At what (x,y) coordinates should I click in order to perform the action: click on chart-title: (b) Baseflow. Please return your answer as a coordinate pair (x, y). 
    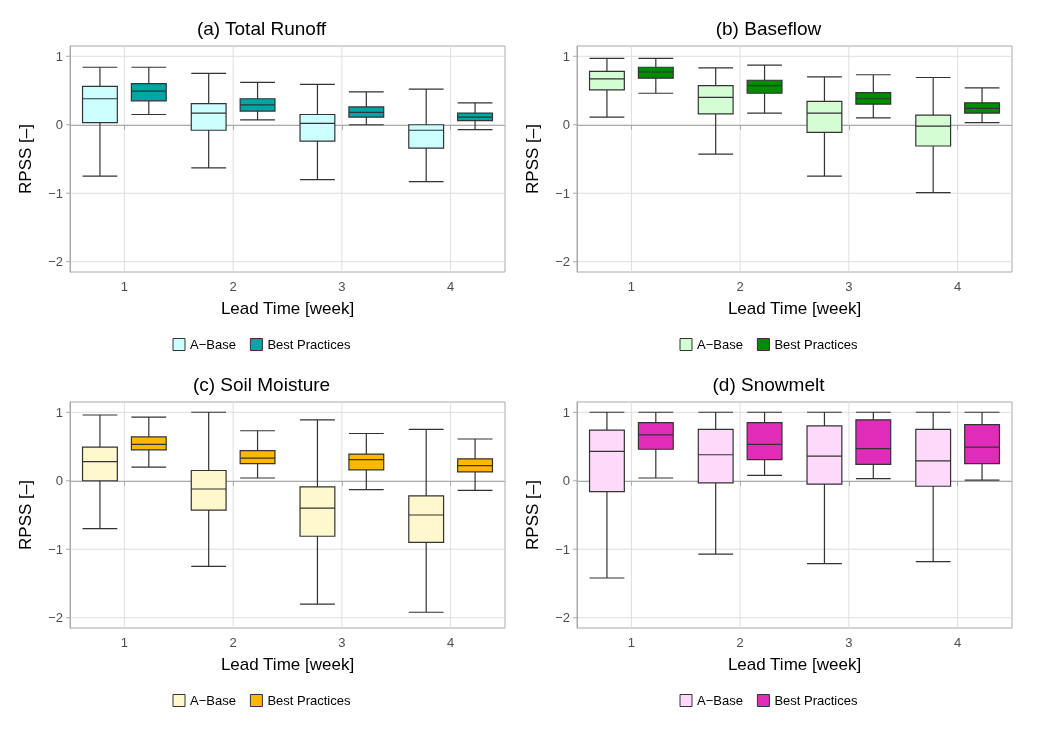
    Looking at the image, I should click on (768, 28).